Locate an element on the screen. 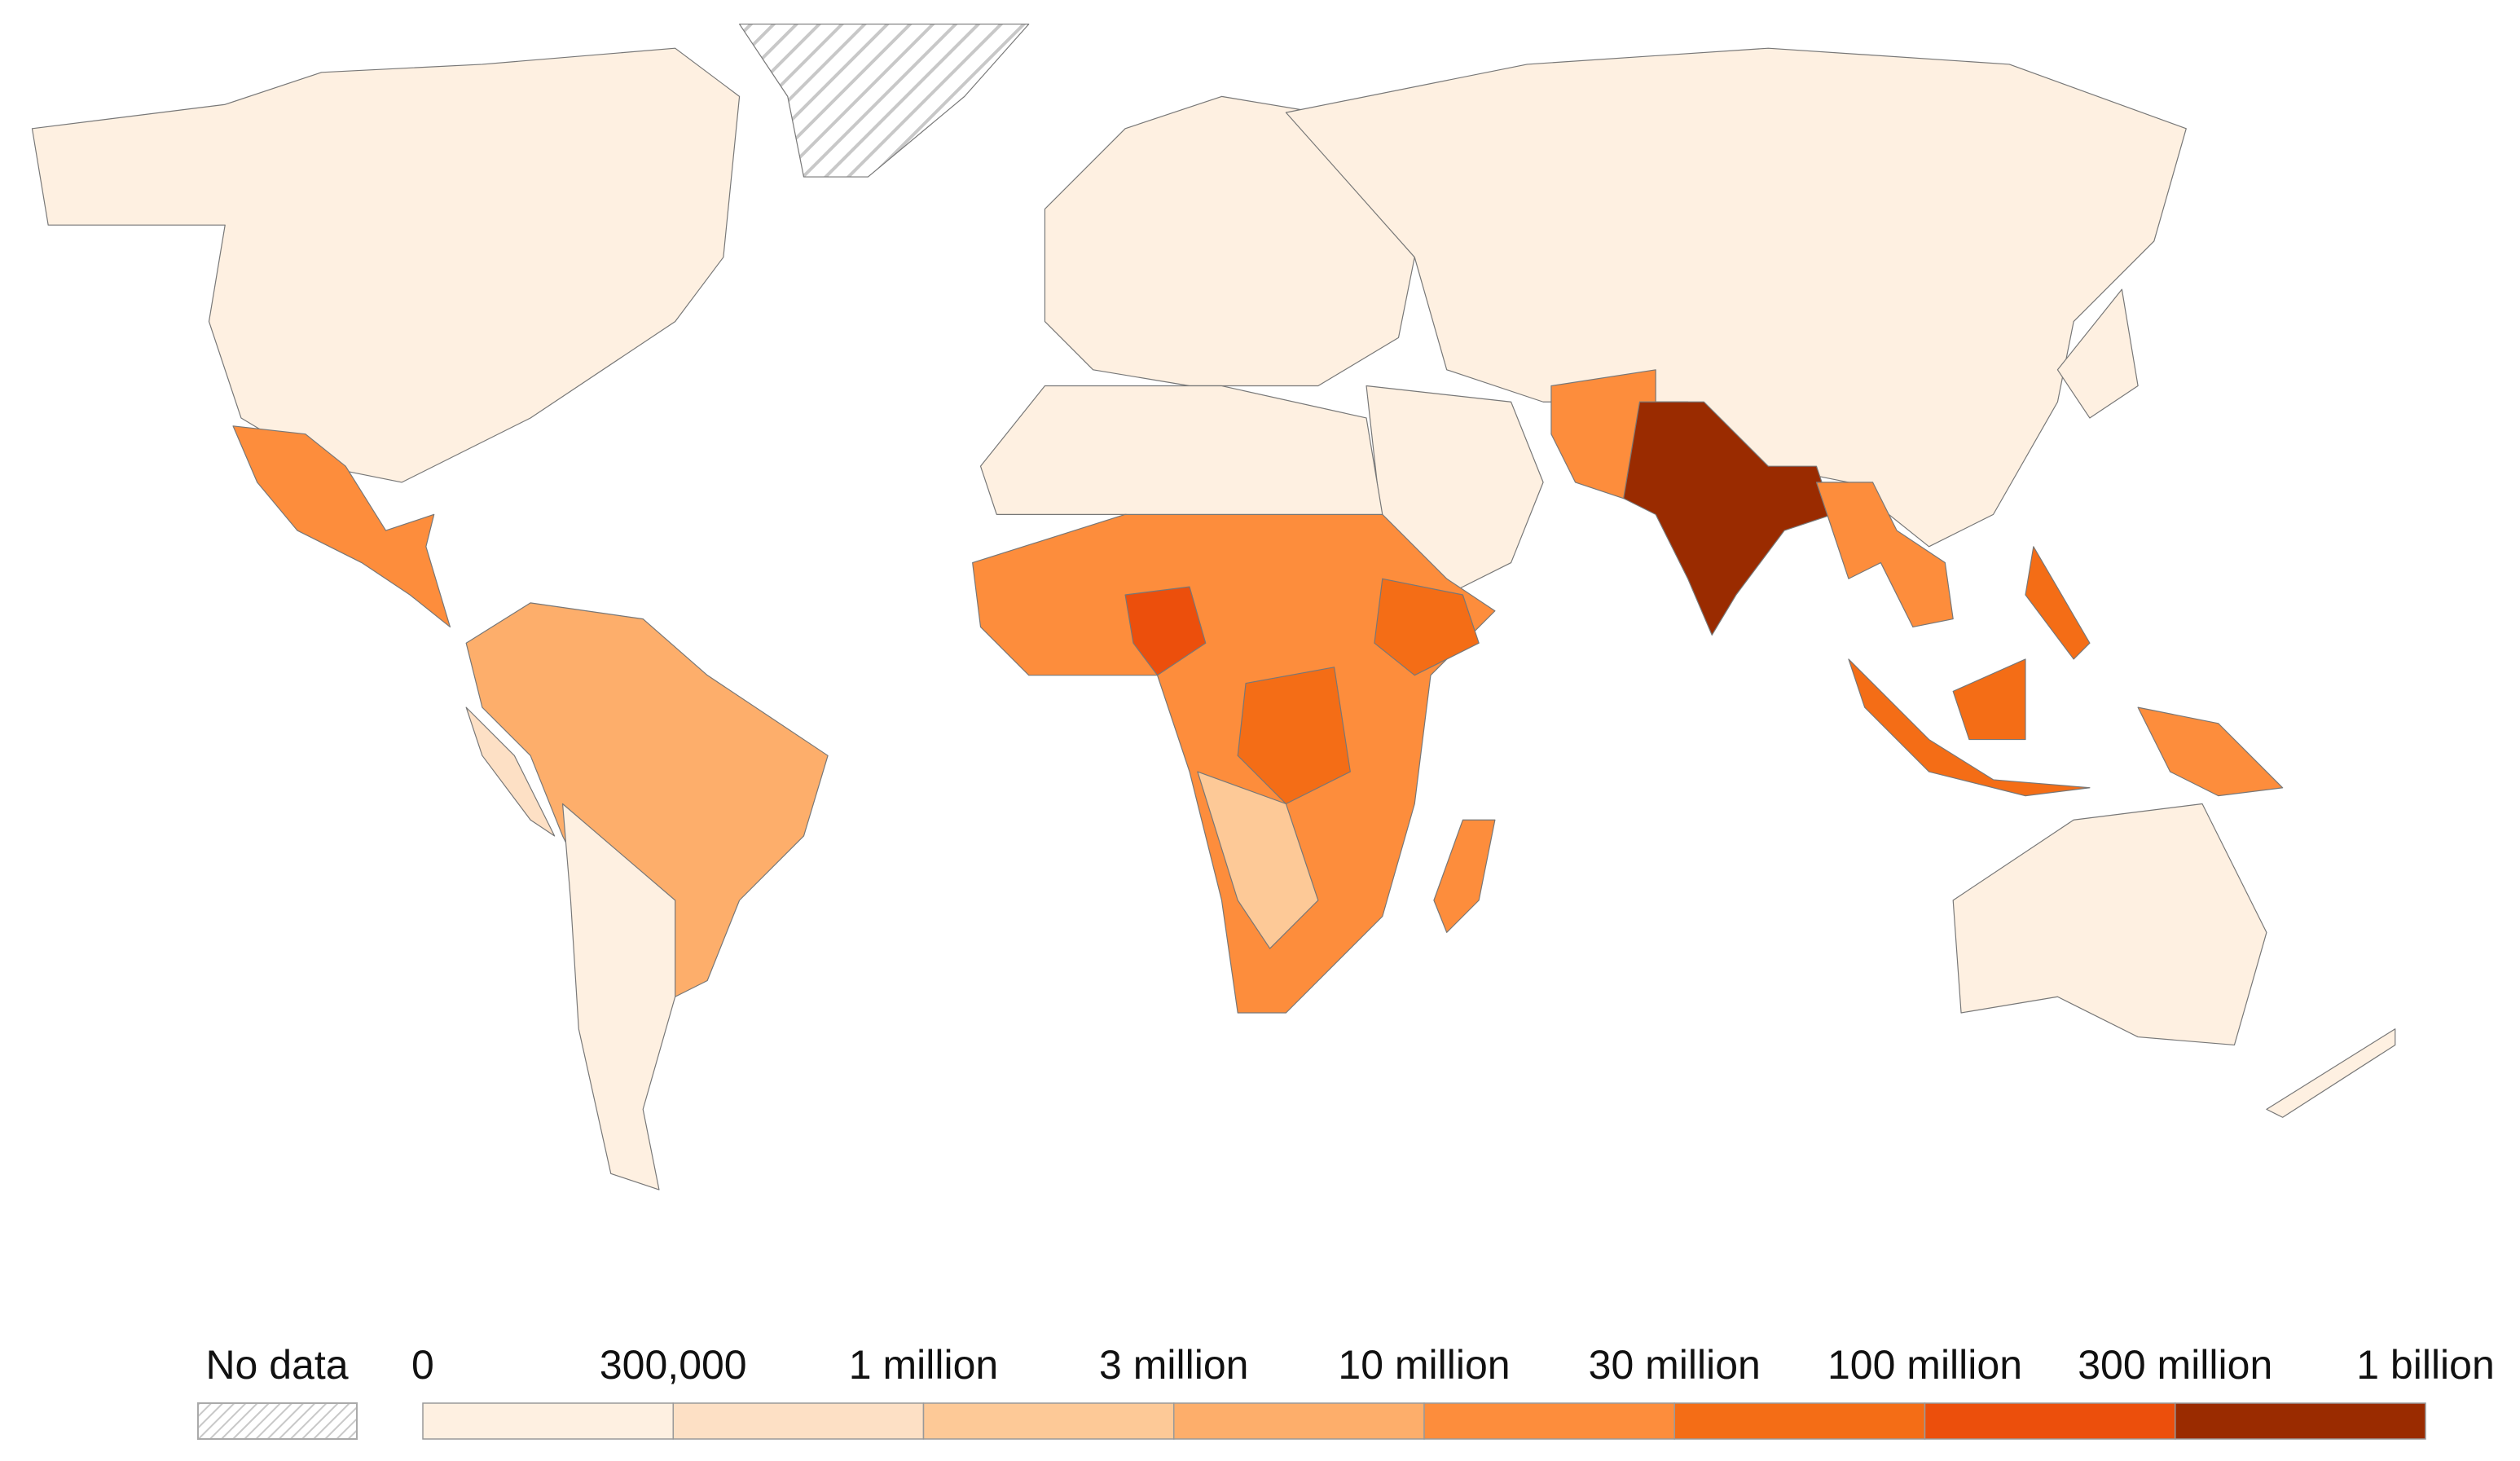 The width and height of the screenshot is (2520, 1461). no-data-label: No data is located at coordinates (276, 1365).